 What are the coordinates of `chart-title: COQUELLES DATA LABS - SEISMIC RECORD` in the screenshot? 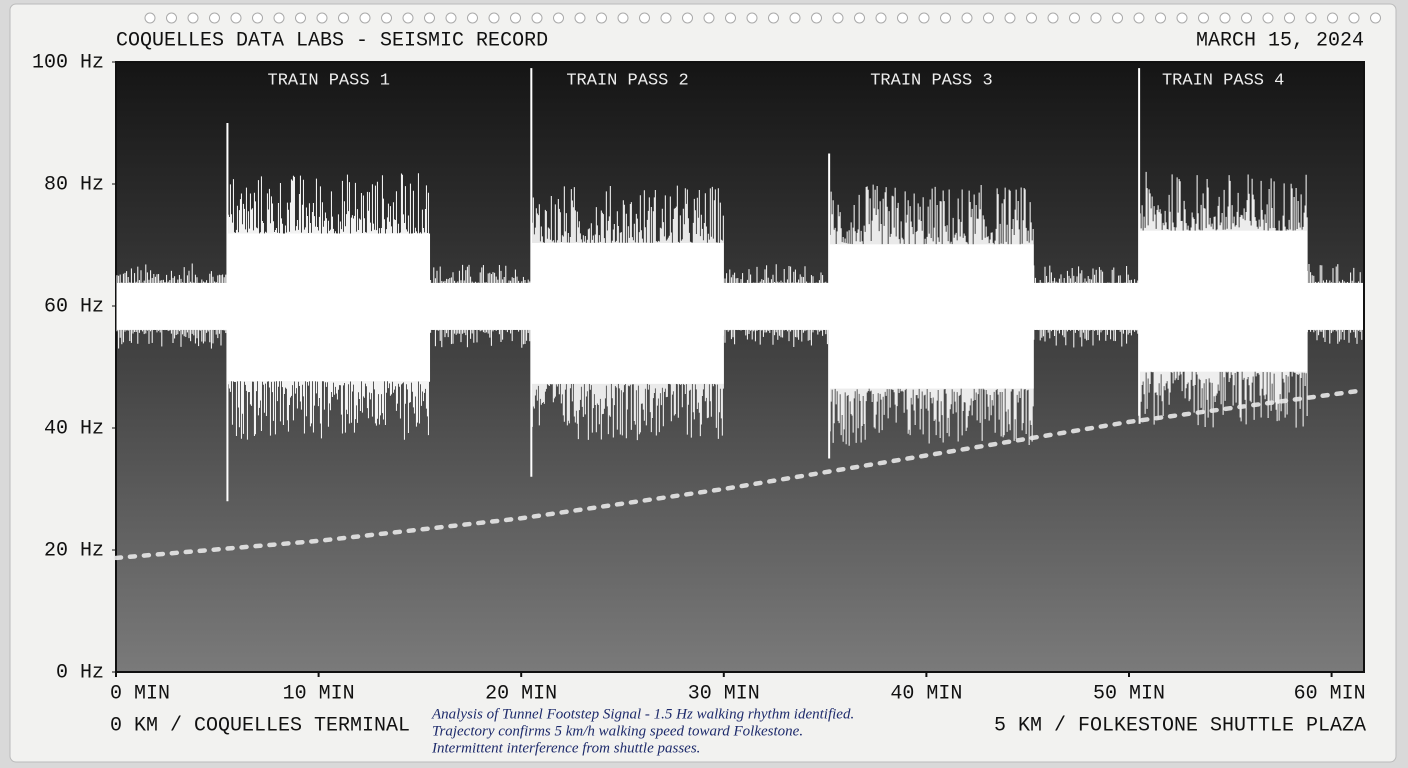 It's located at (332, 40).